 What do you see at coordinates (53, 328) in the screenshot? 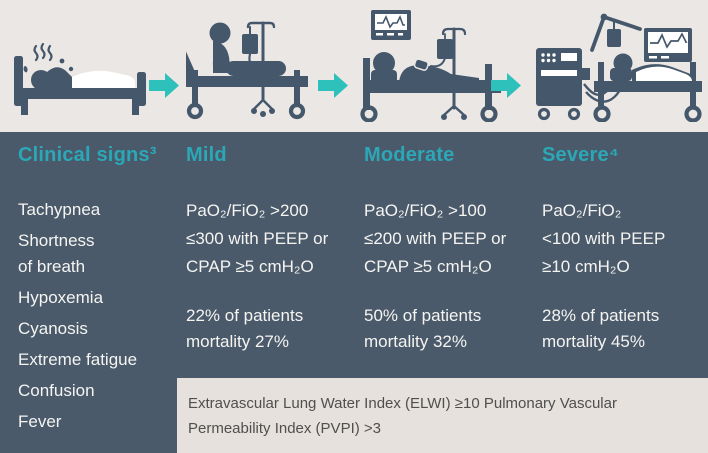
I see `clinical-sign-item: Cyanosis` at bounding box center [53, 328].